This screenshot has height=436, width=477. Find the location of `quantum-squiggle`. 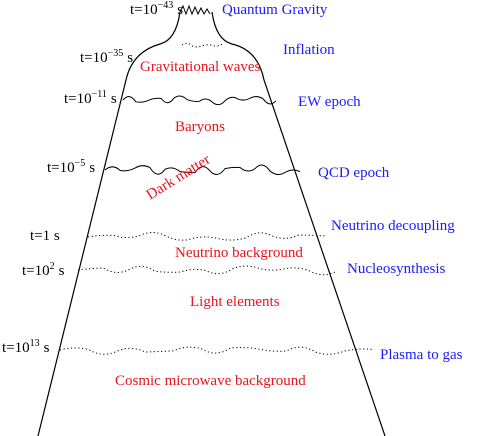

quantum-squiggle is located at coordinates (195, 10).